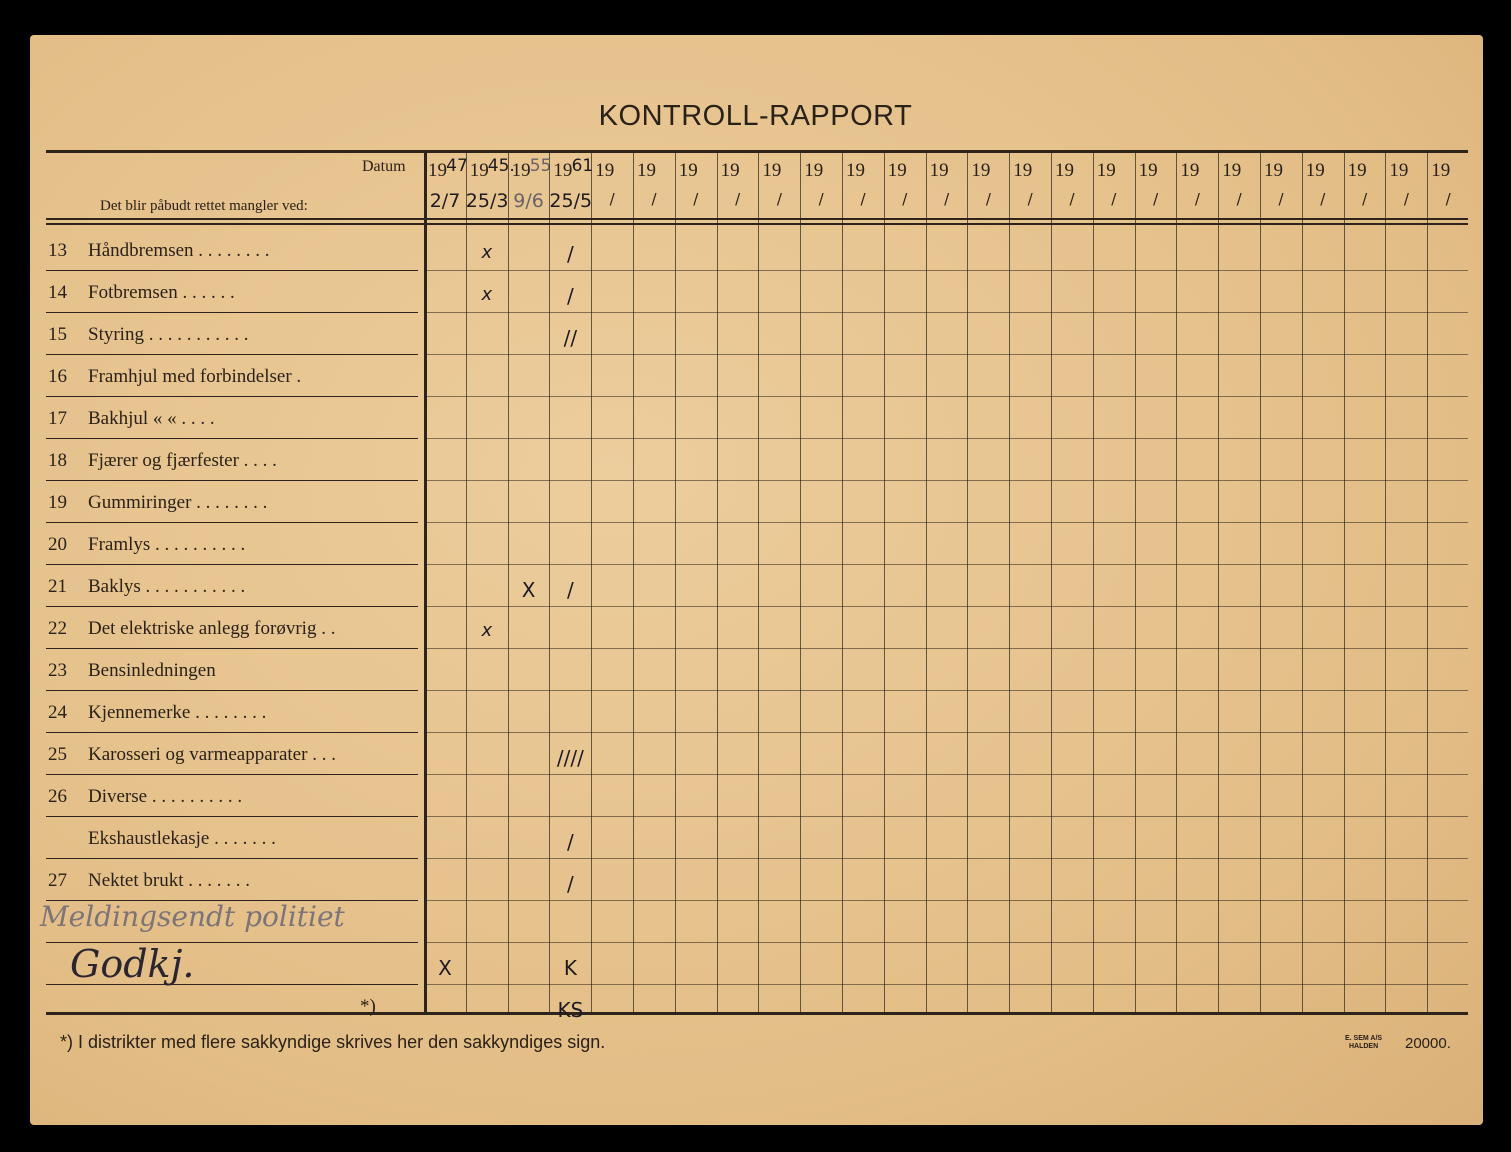 This screenshot has width=1511, height=1152. Describe the element at coordinates (167, 586) in the screenshot. I see `row-label: Baklys . . . . . . . . . . .` at that location.